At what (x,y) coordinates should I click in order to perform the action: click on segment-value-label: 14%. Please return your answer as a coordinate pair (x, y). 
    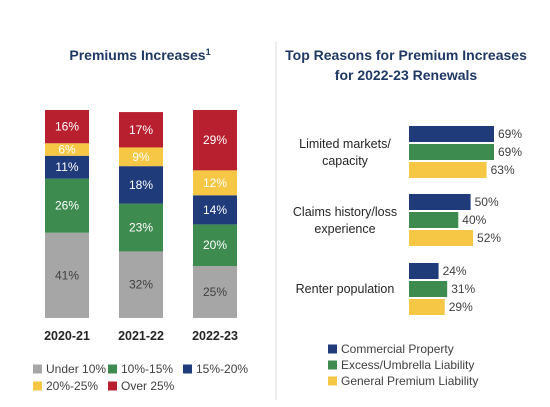
    Looking at the image, I should click on (215, 210).